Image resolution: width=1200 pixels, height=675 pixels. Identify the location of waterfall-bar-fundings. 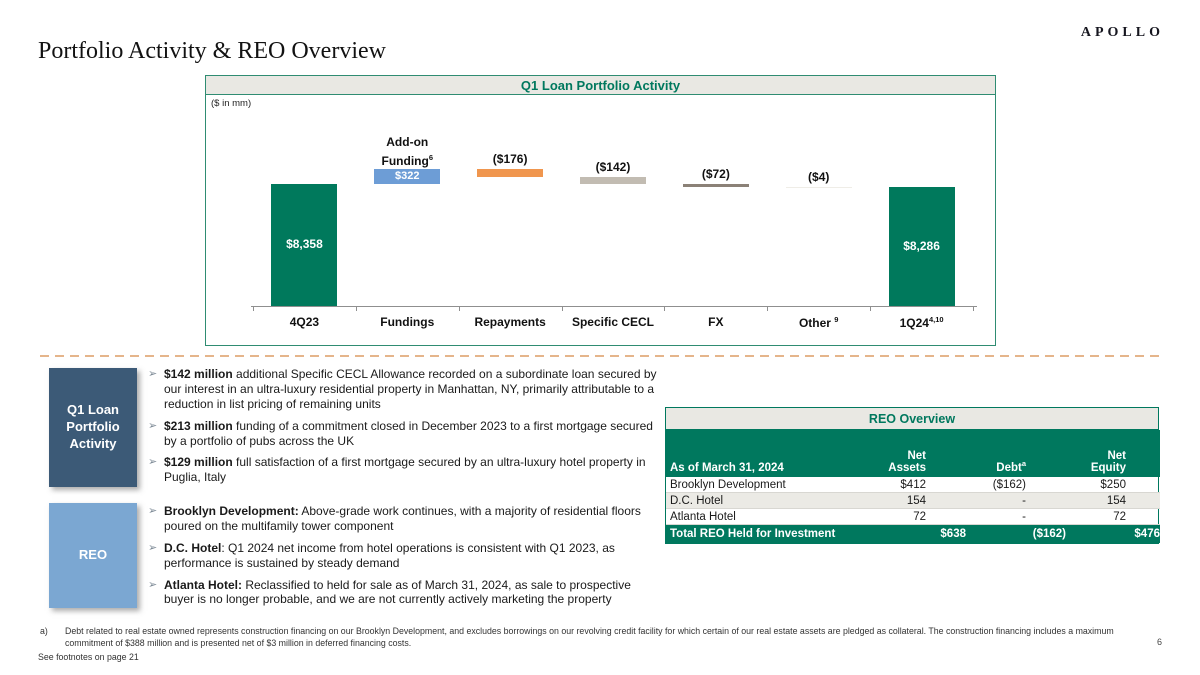
(407, 176).